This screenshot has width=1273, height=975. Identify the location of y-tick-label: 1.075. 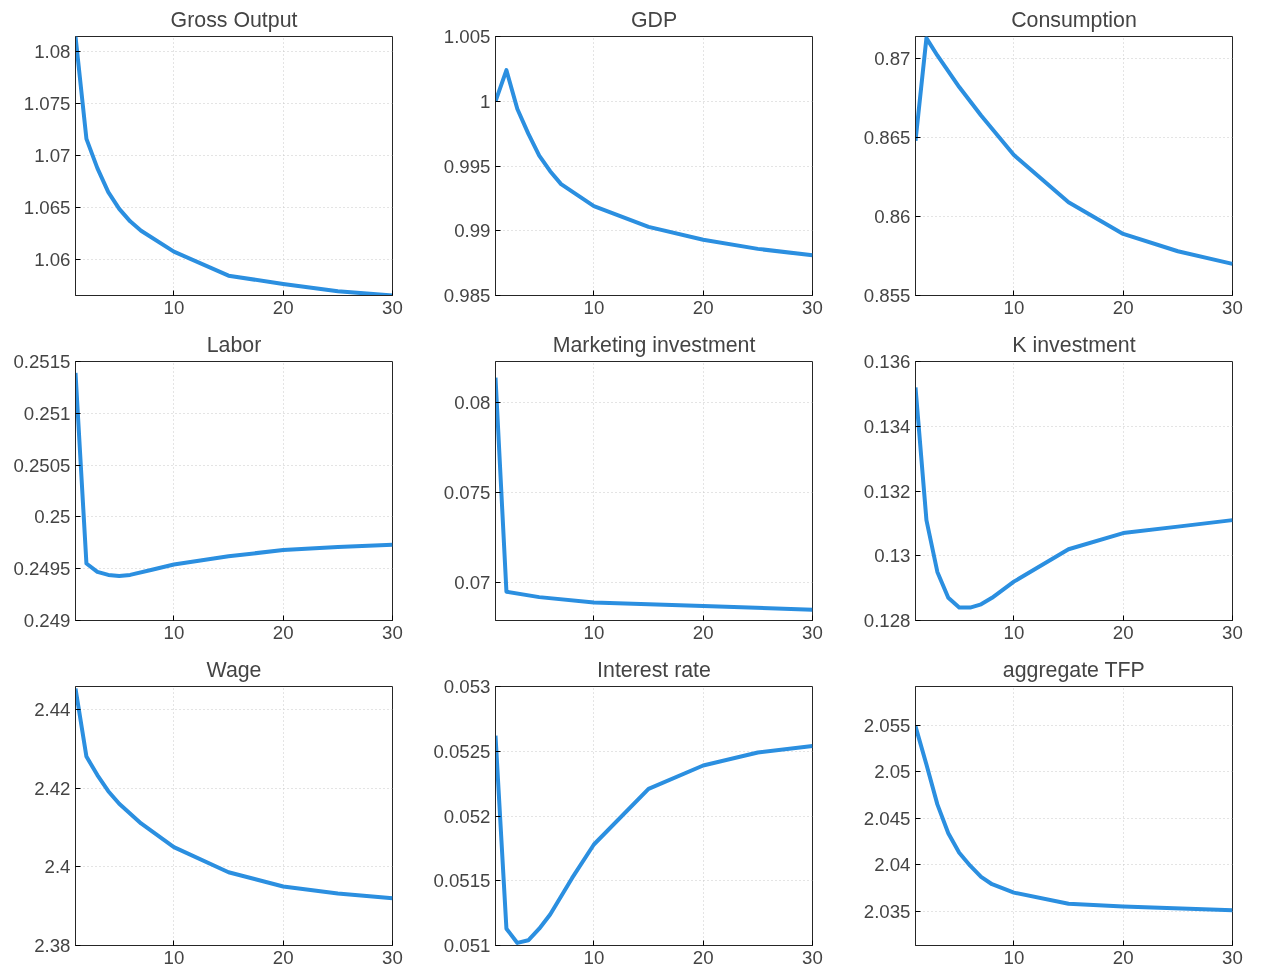
(47, 103).